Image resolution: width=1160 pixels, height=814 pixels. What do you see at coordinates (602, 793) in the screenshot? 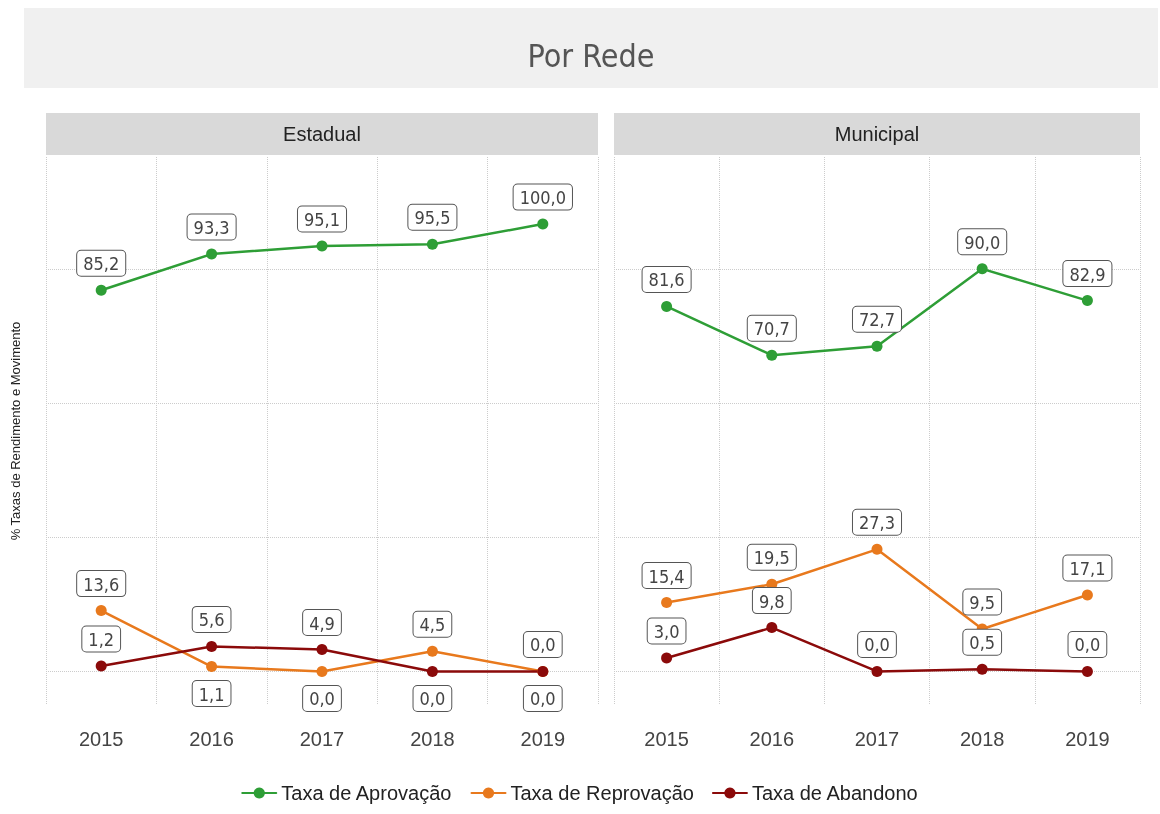
I see `legend-label: Taxa de Reprovação` at bounding box center [602, 793].